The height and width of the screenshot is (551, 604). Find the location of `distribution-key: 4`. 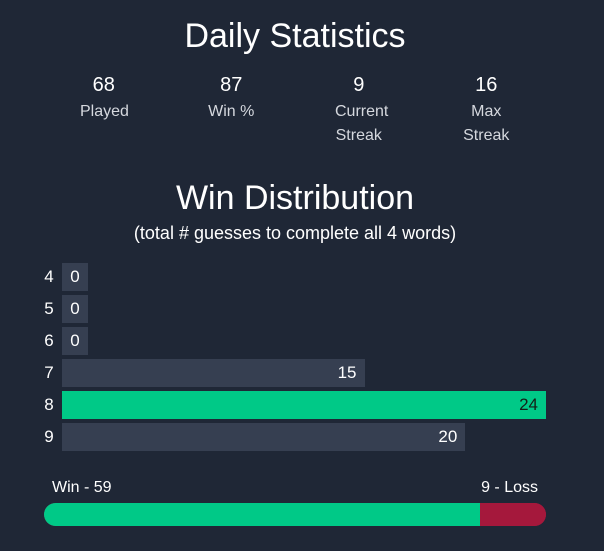

distribution-key: 4 is located at coordinates (49, 276).